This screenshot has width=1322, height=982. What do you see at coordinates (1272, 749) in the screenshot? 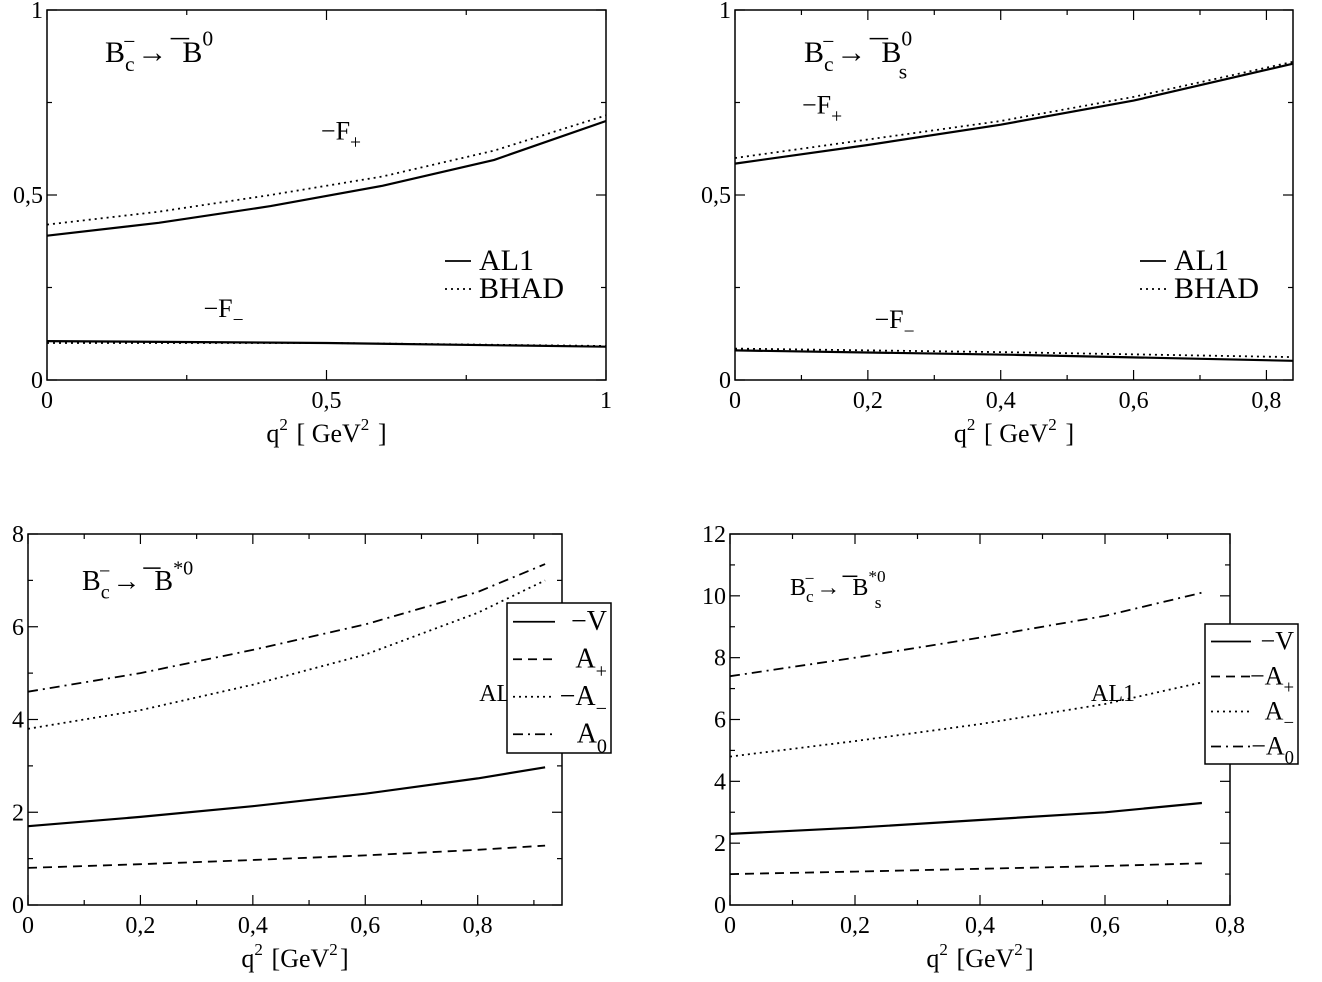
I see `legend-label-4: −A0` at bounding box center [1272, 749].